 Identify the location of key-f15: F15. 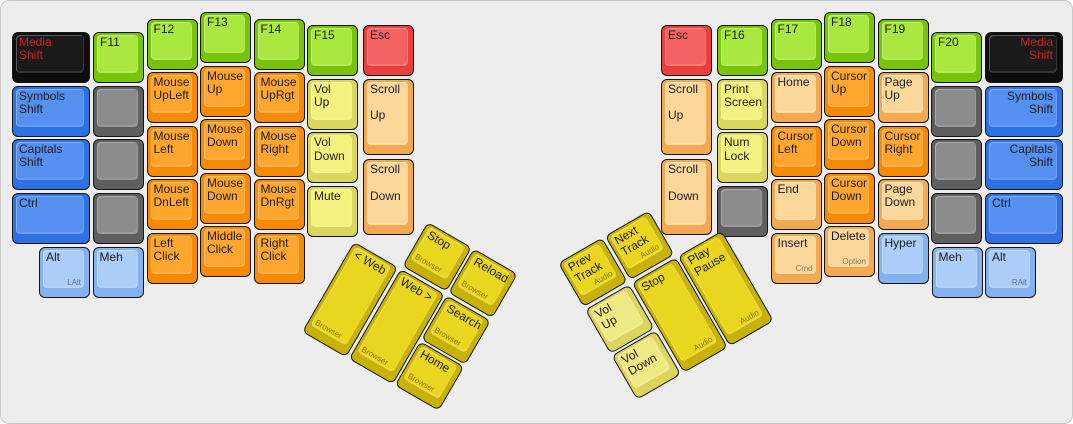
(332, 51).